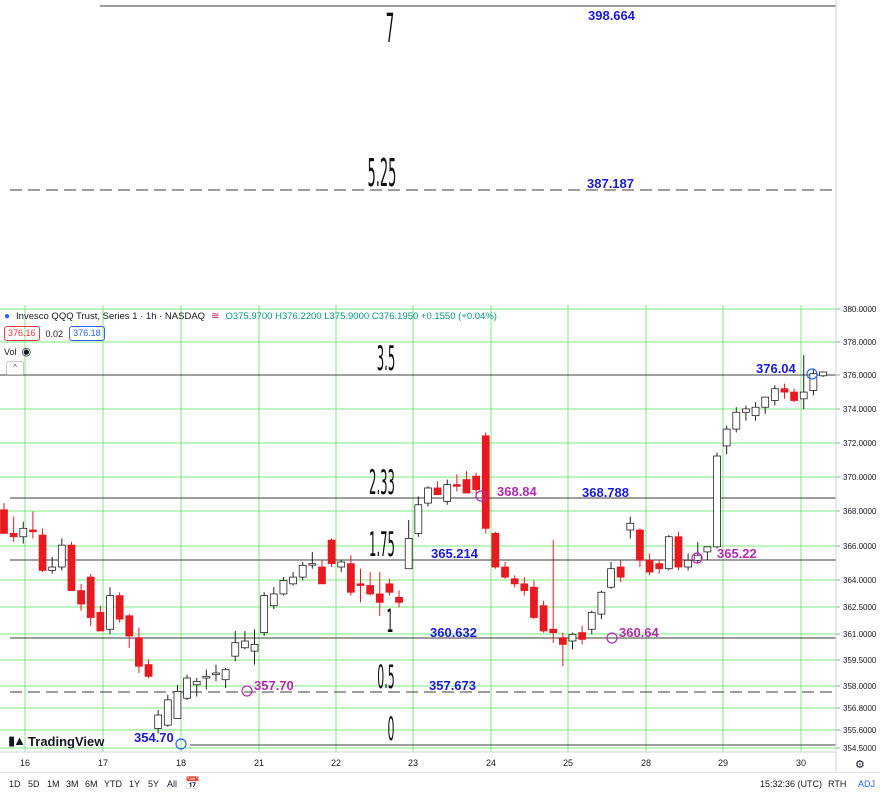 The height and width of the screenshot is (801, 880). Describe the element at coordinates (15, 368) in the screenshot. I see `collapse-legend-button: ^` at that location.